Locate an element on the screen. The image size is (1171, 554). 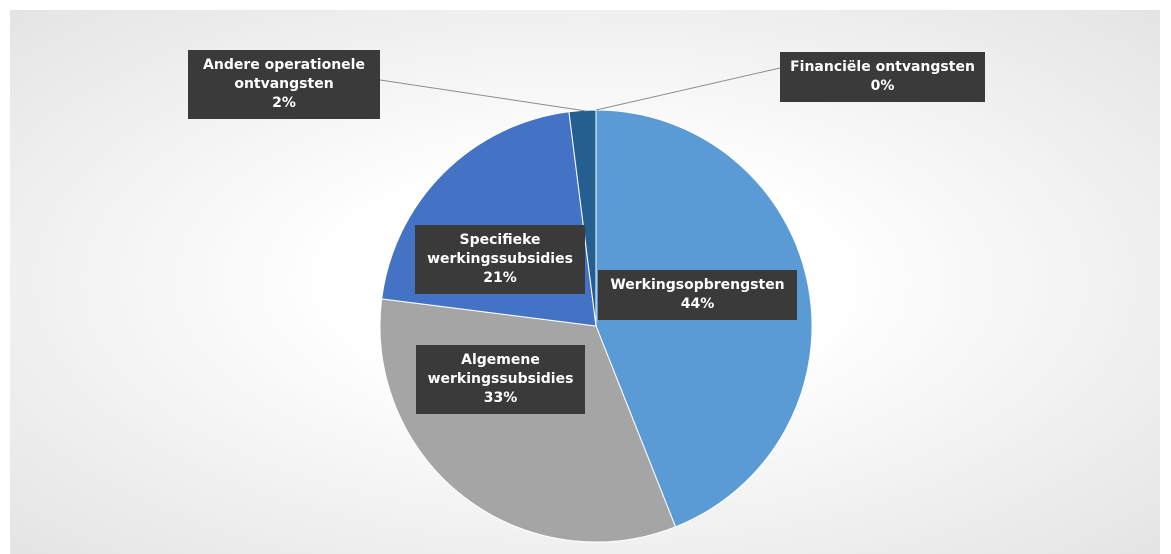
value-label: 21% is located at coordinates (500, 278).